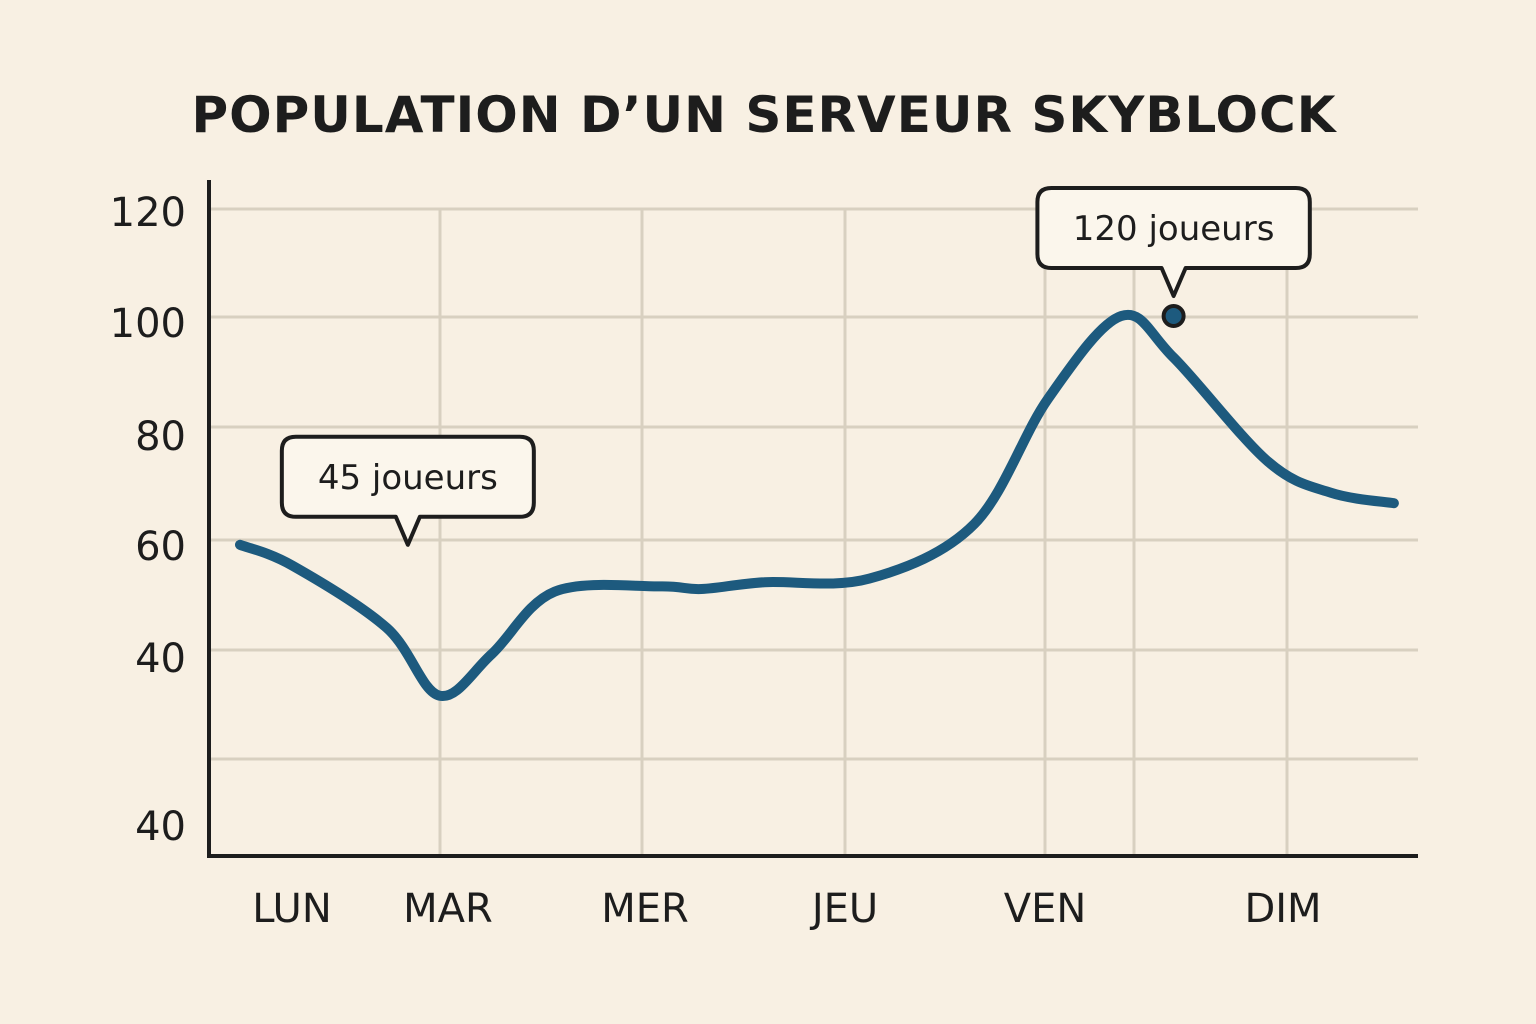 This screenshot has width=1536, height=1024. Describe the element at coordinates (148, 324) in the screenshot. I see `y-tick-label: 100` at that location.